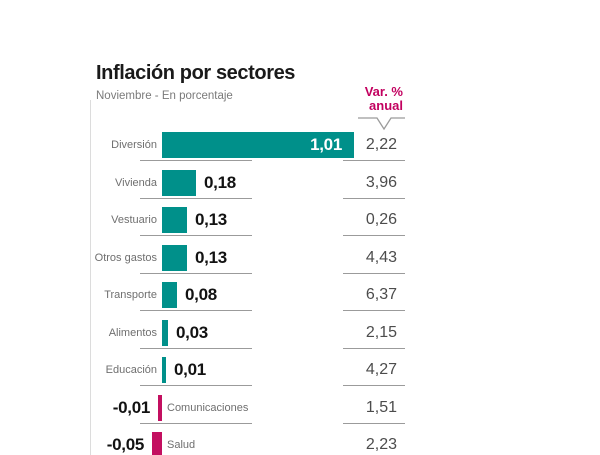  I want to click on category-label: Vestuario, so click(134, 220).